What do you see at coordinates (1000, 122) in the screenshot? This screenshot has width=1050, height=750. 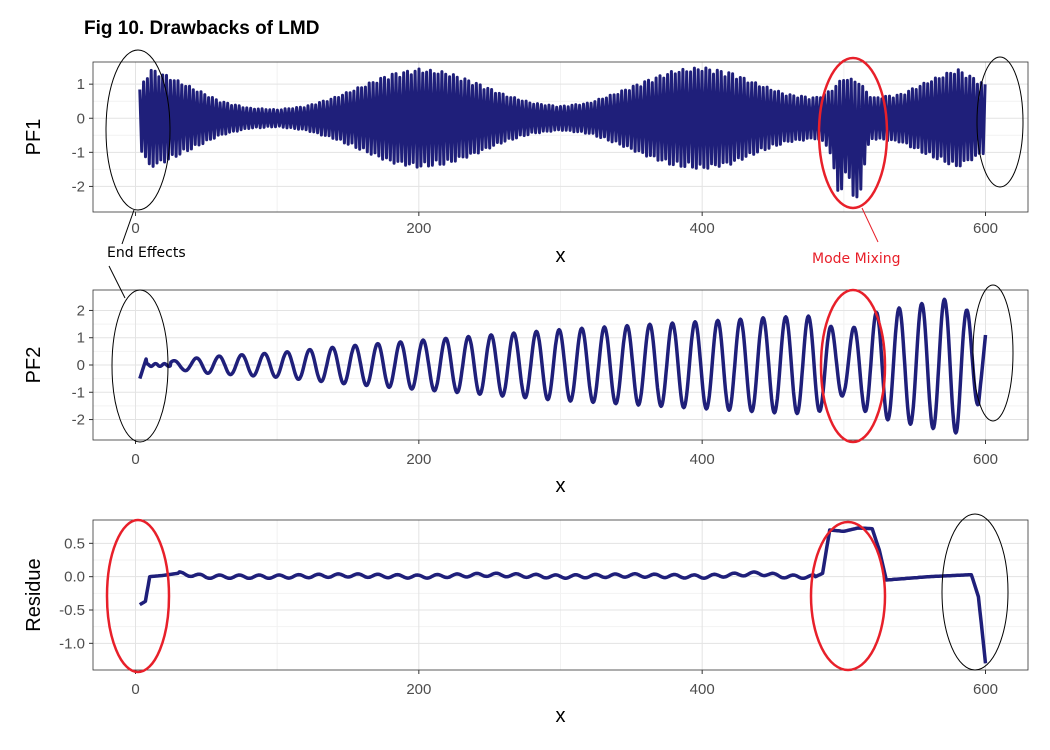 I see `end-effects-marker-pf1-right` at bounding box center [1000, 122].